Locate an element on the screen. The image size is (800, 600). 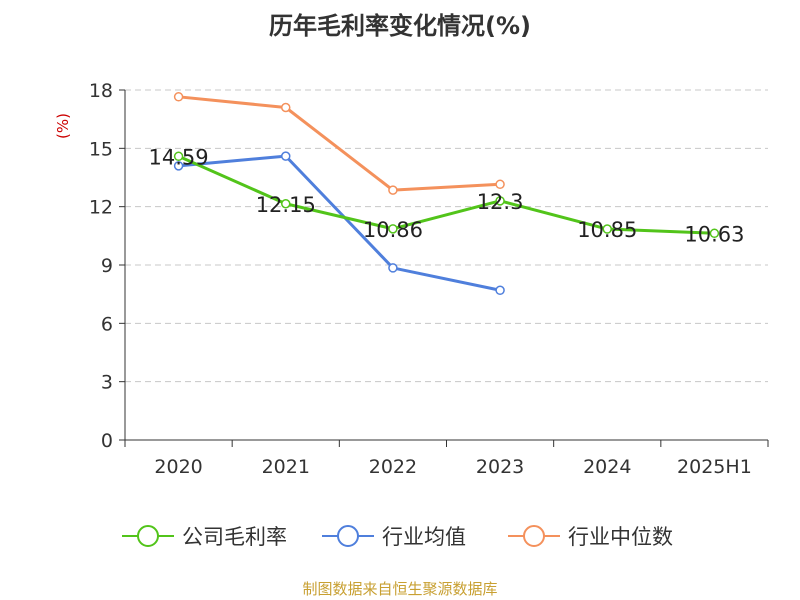
x-tick-label: 2020 is located at coordinates (178, 467).